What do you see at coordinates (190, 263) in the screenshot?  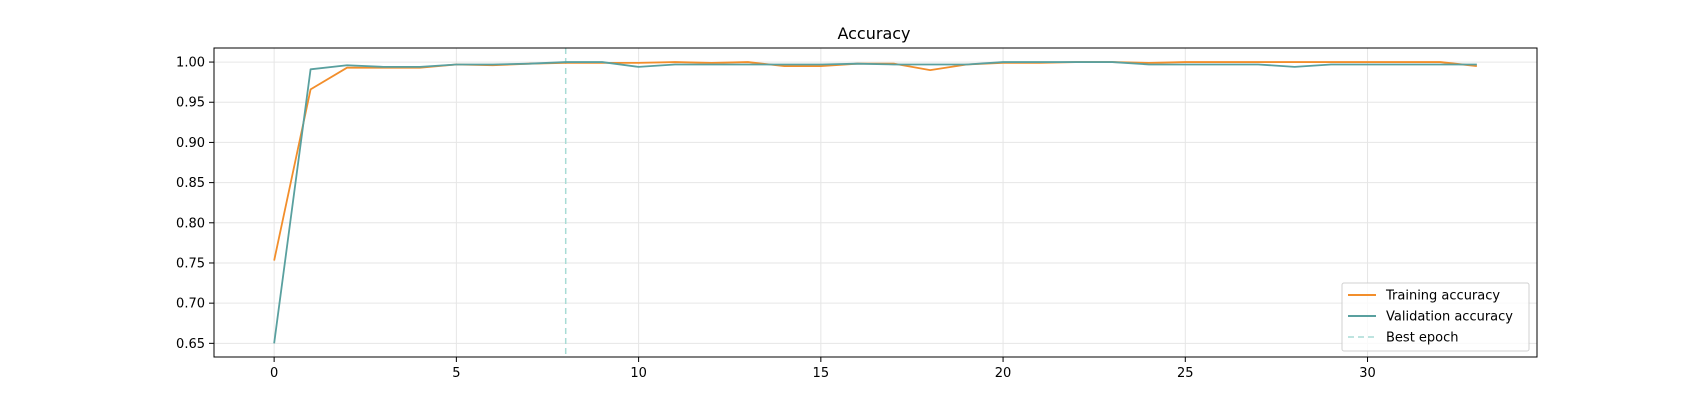 I see `y-tick-label: 0.75` at bounding box center [190, 263].